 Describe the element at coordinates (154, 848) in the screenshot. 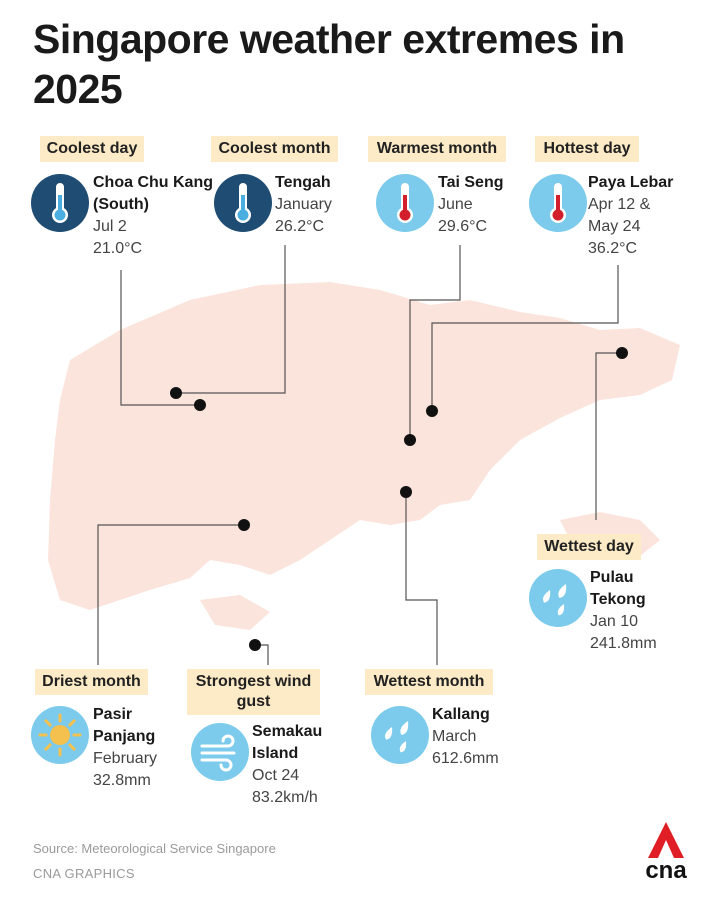

I see `source: Source: Meteorological Service Singapore` at that location.